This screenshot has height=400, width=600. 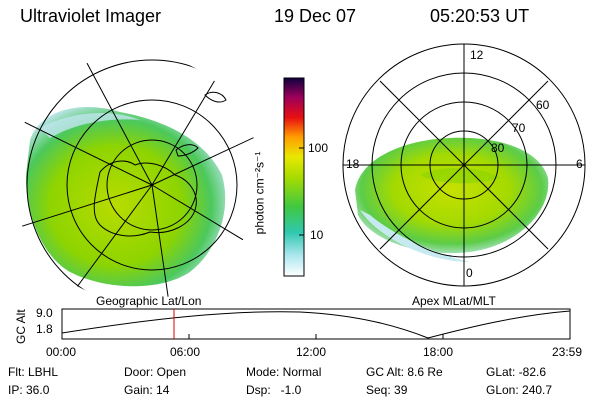 What do you see at coordinates (259, 193) in the screenshot?
I see `colorbar-unit-label: photon cm⁻²s⁻¹` at bounding box center [259, 193].